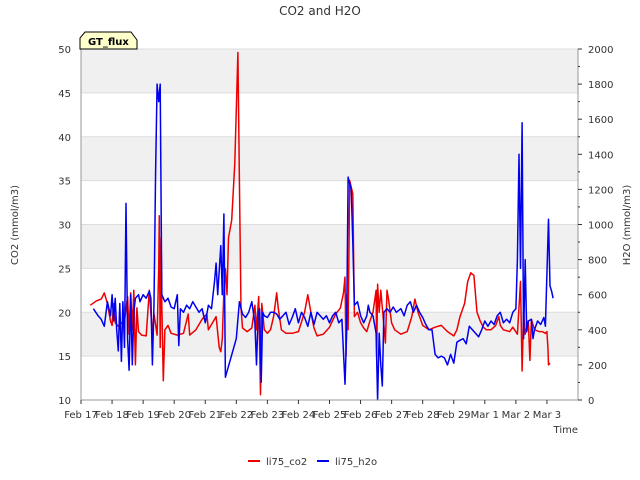 The image size is (640, 480). I want to click on badge-box, so click(108, 40).